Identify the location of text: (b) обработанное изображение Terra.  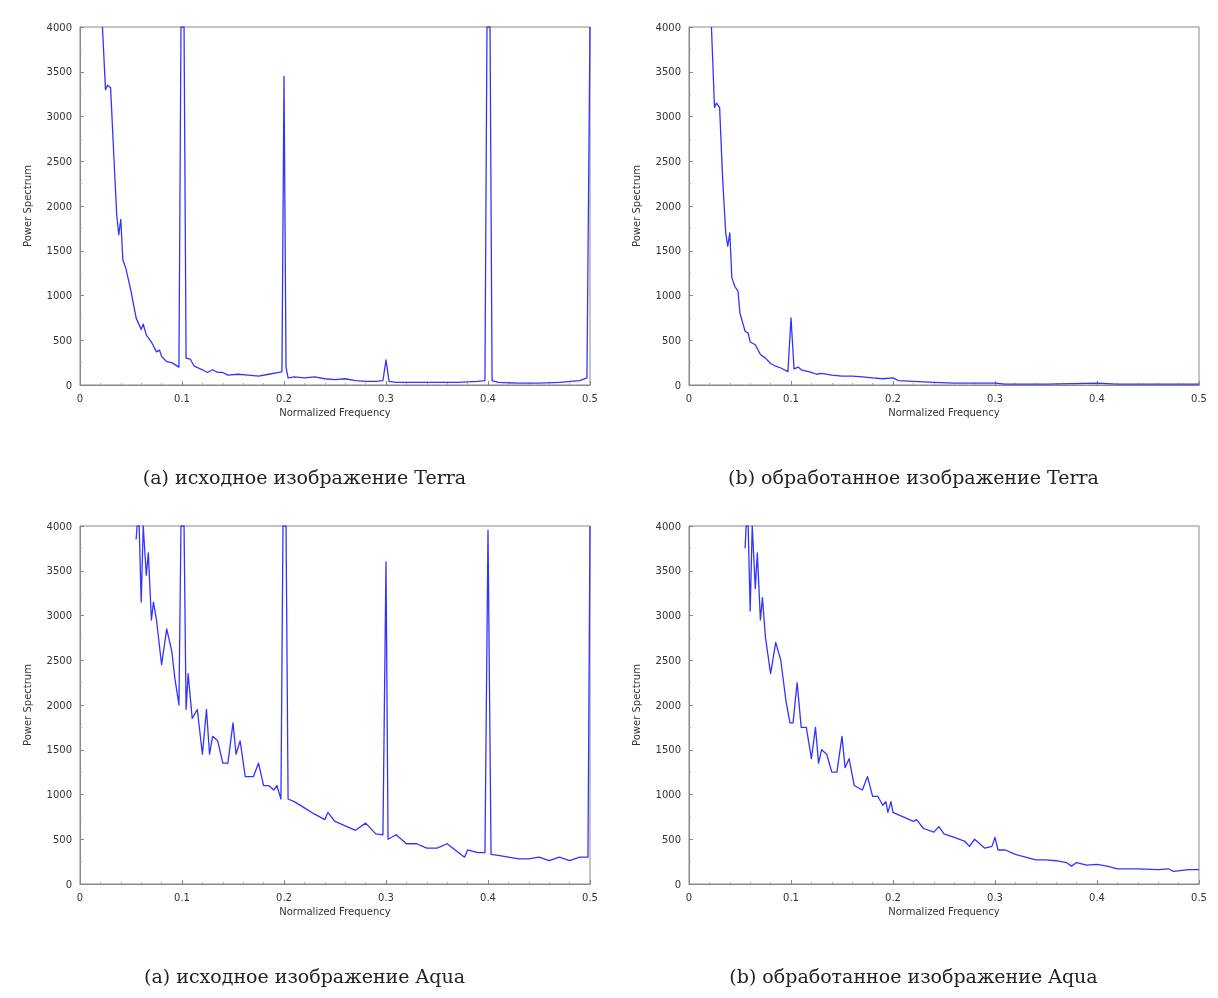
(913, 476).